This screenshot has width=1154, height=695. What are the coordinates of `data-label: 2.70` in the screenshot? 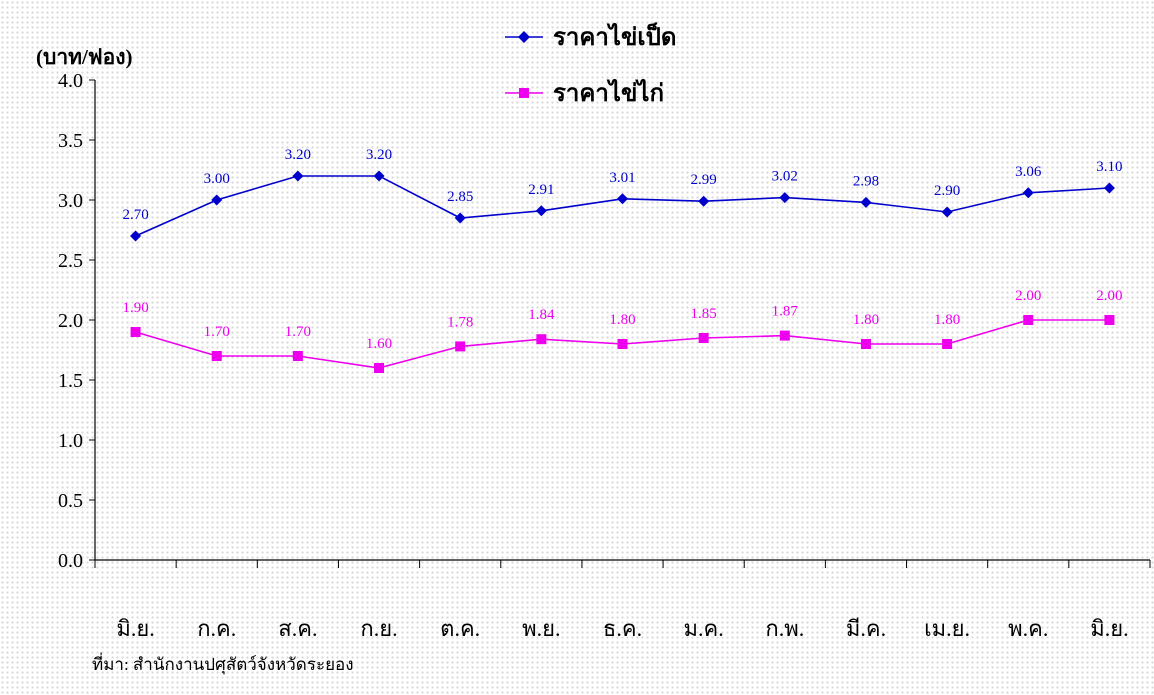 It's located at (135, 215).